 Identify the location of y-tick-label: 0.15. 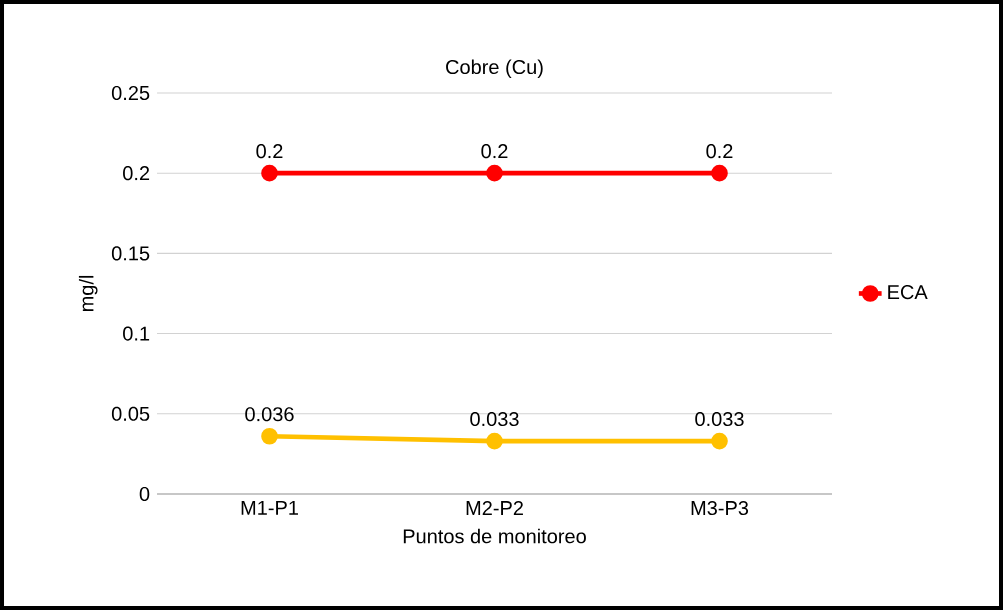
(130, 253).